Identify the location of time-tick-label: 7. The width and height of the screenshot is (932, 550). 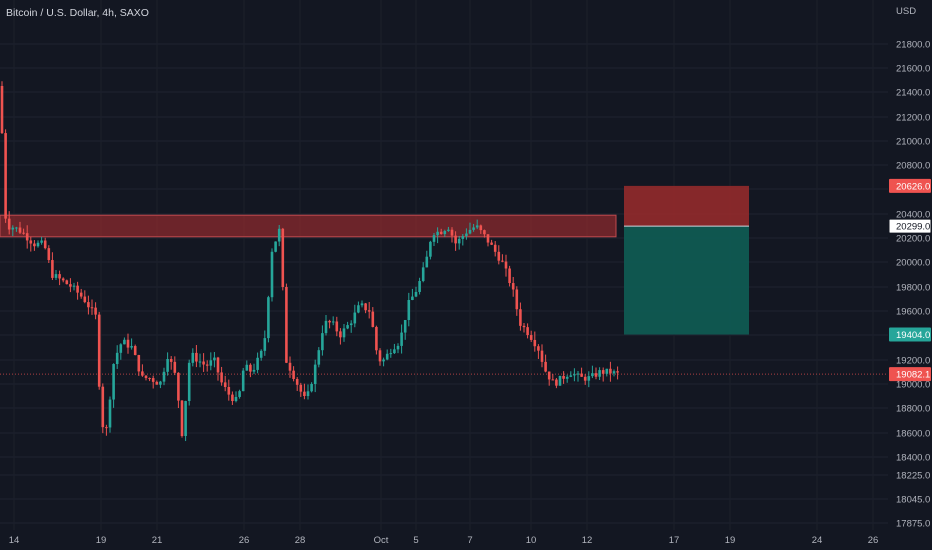
(469, 540).